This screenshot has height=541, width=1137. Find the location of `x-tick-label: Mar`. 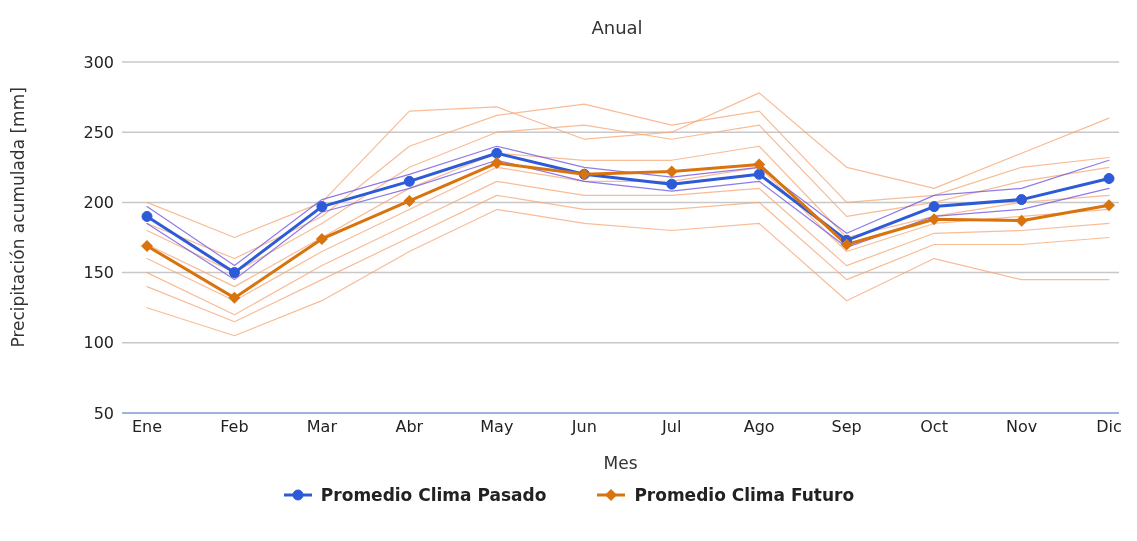

x-tick-label: Mar is located at coordinates (322, 427).